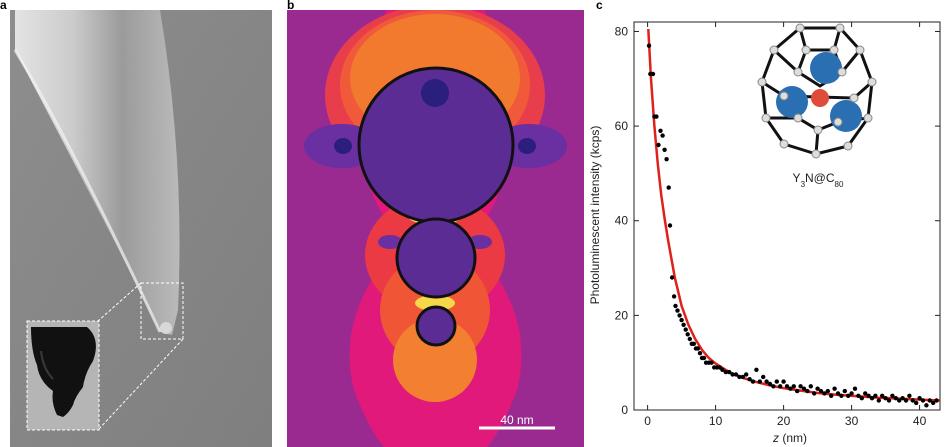 The height and width of the screenshot is (447, 946). I want to click on y-tick-label: 0, so click(624, 410).